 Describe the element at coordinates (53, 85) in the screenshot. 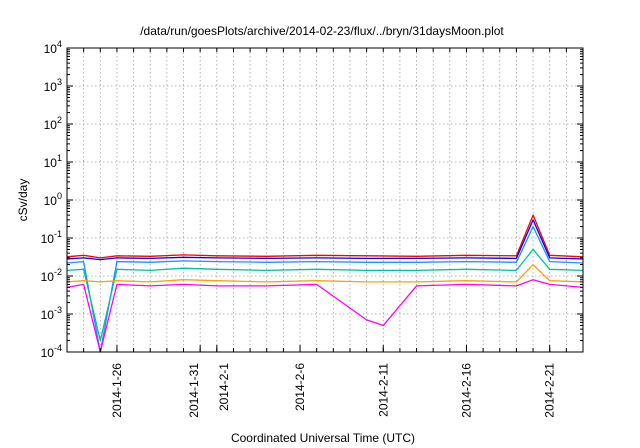

I see `y-tick-label: 10³` at that location.